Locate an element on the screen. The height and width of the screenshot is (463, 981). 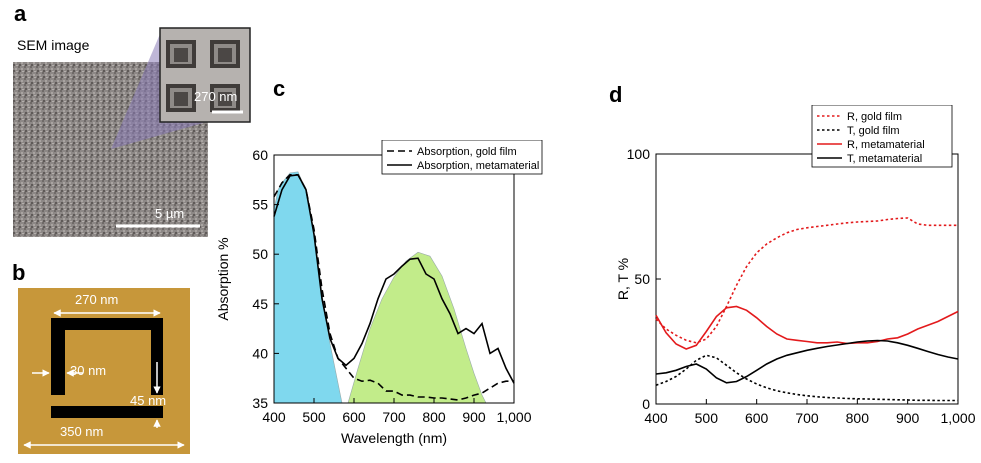
dim-label-left: 30 nm is located at coordinates (88, 370).